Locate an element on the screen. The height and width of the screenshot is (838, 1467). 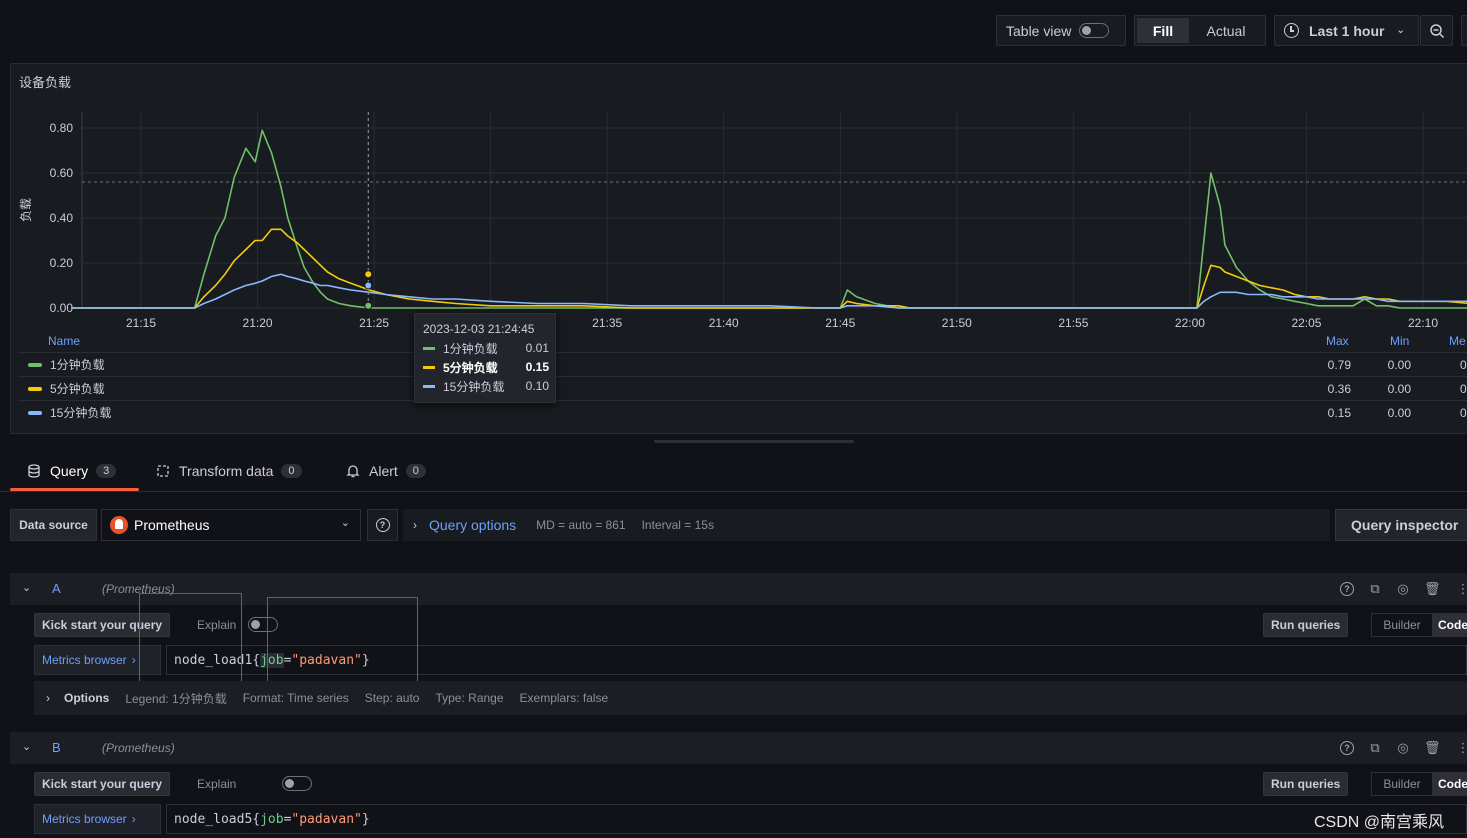
time-range-picker: Last 1 hour ⌄ is located at coordinates (1346, 30).